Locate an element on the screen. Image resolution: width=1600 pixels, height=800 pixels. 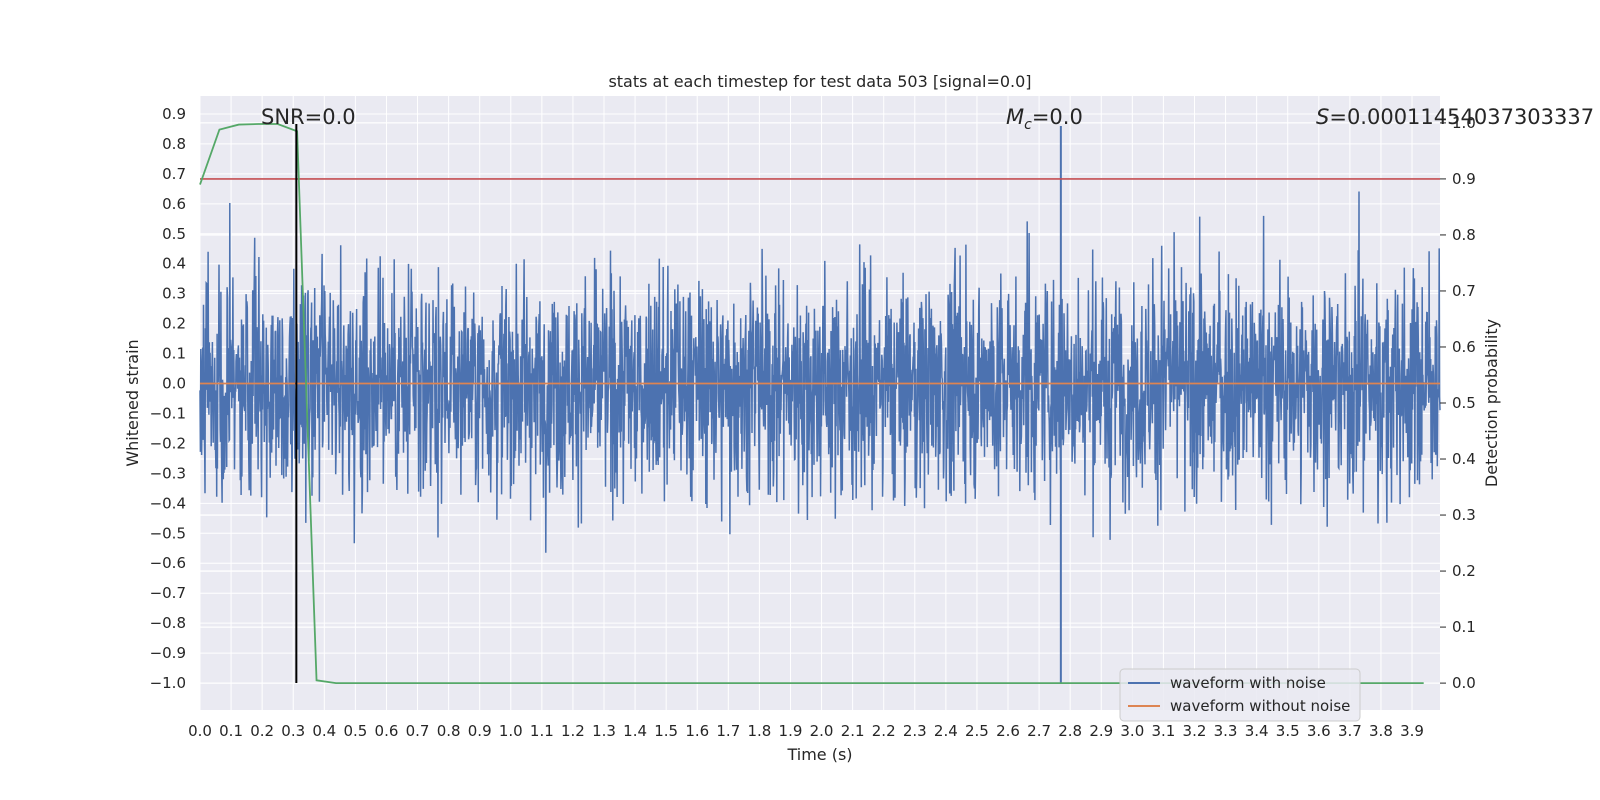
x-tick-label: 2.3 is located at coordinates (915, 731).